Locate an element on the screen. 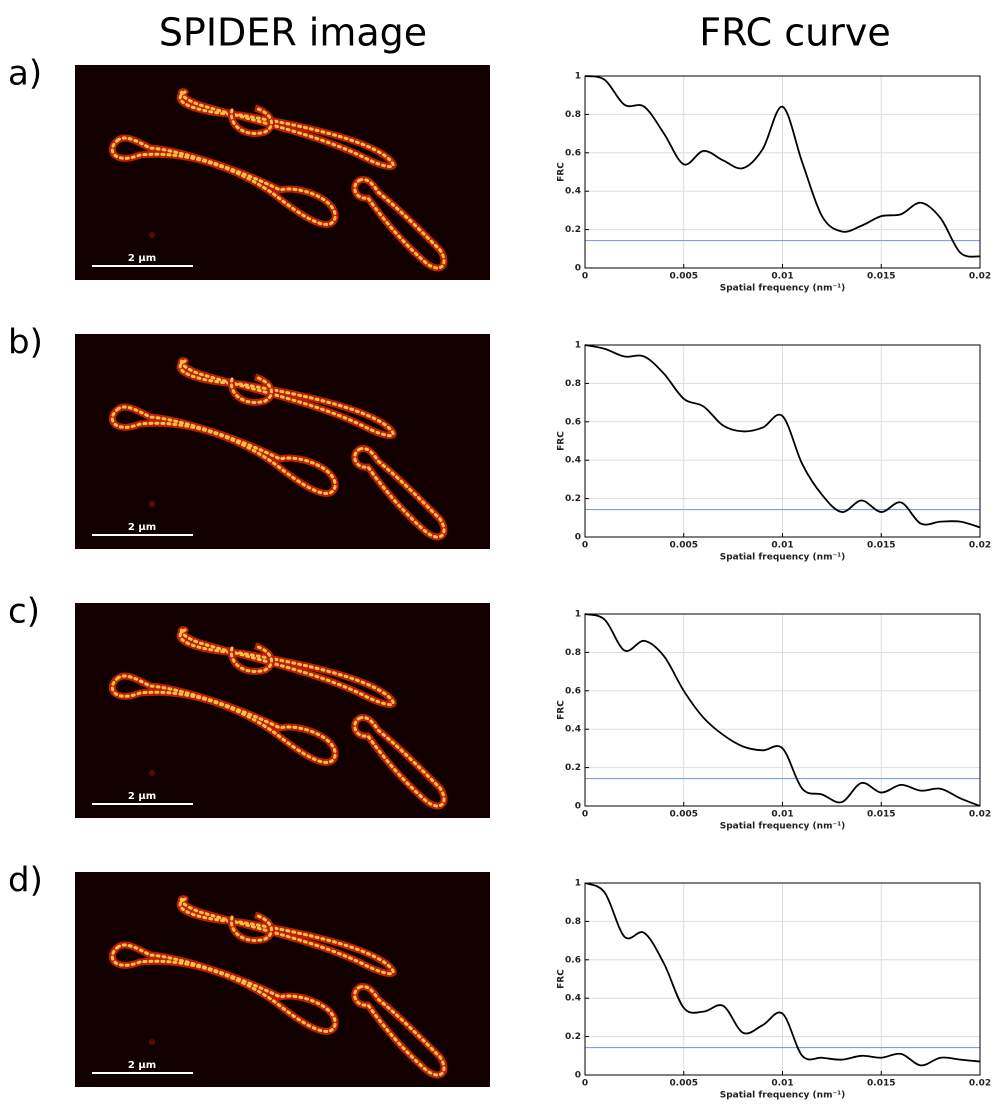  panel-label: b) is located at coordinates (25, 343).